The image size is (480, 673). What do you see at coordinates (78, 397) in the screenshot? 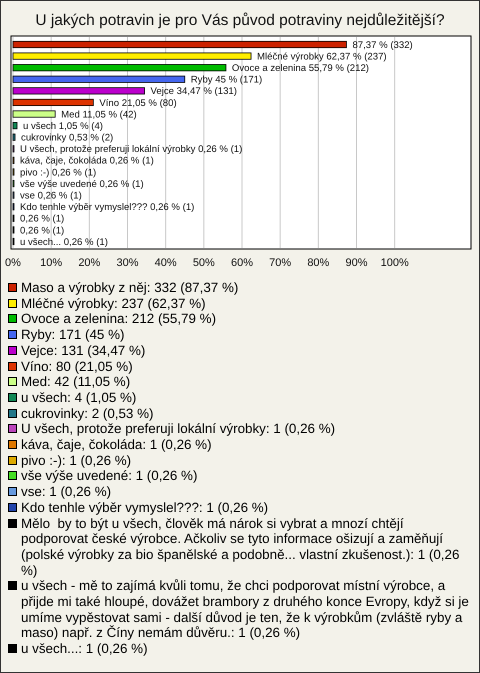
I see `text: u všech: 4 (1,05 %)` at bounding box center [78, 397].